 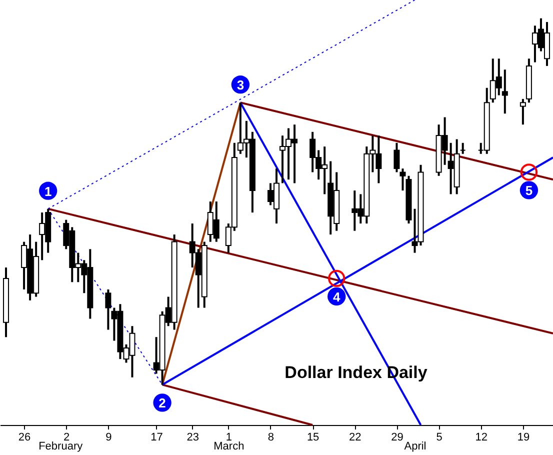 I want to click on x-tick-label: 29, so click(x=397, y=438).